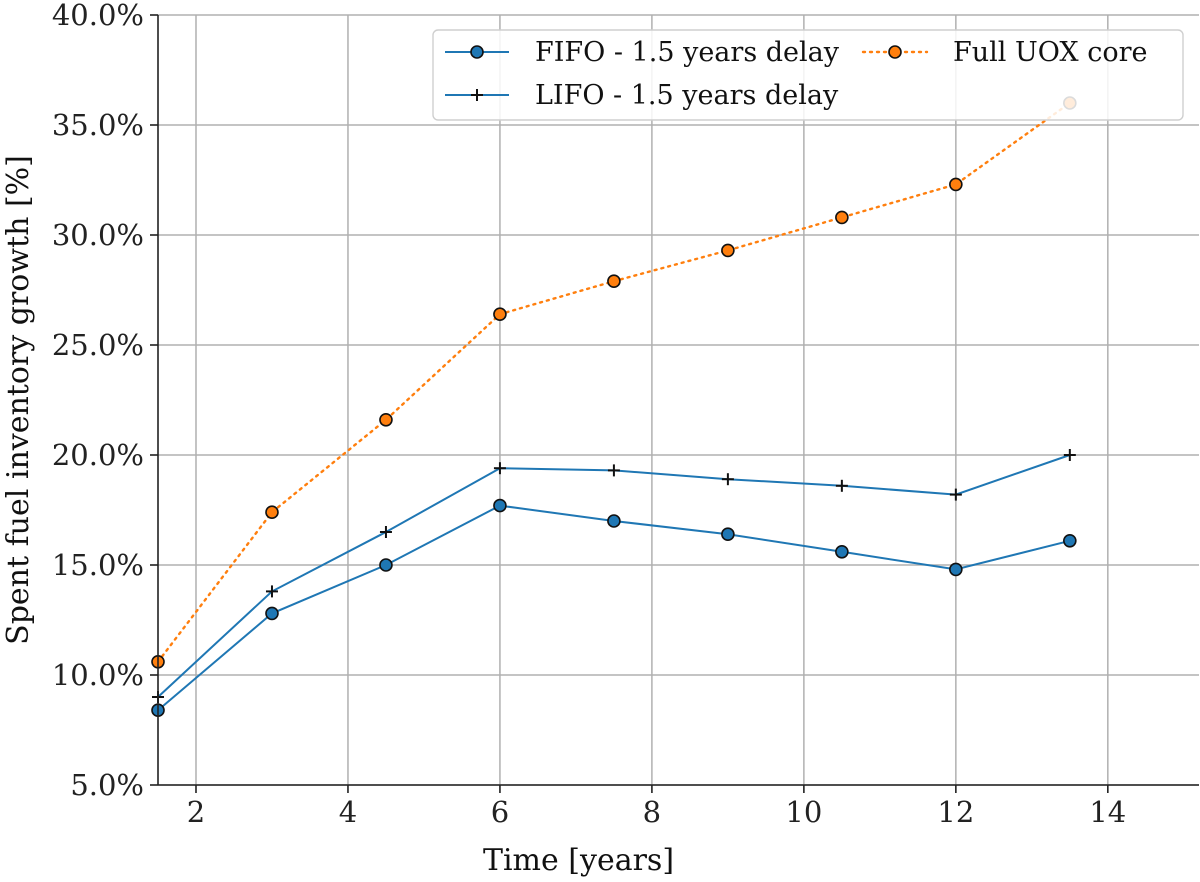 The width and height of the screenshot is (1200, 882). Describe the element at coordinates (687, 95) in the screenshot. I see `legend-label: LIFO - 1.5 years delay` at that location.